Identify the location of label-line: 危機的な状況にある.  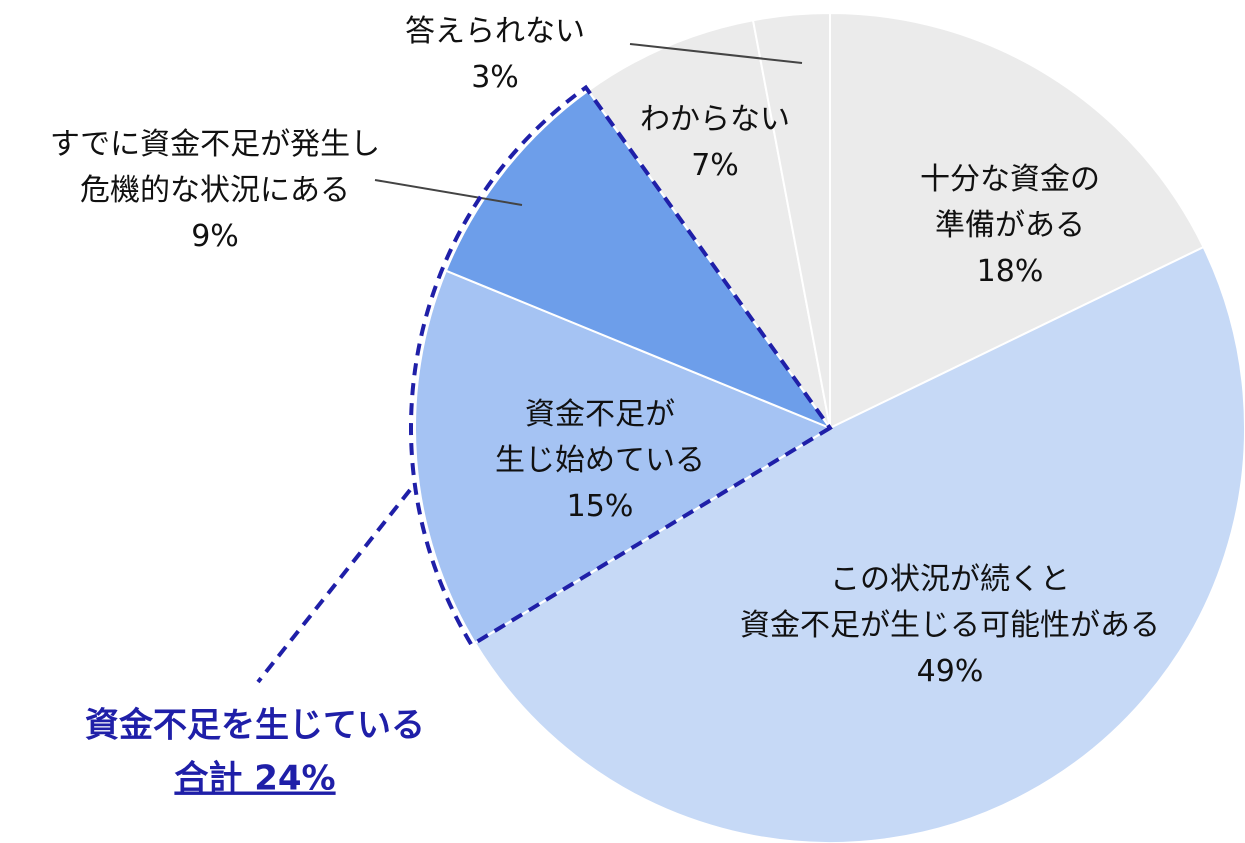
(215, 190).